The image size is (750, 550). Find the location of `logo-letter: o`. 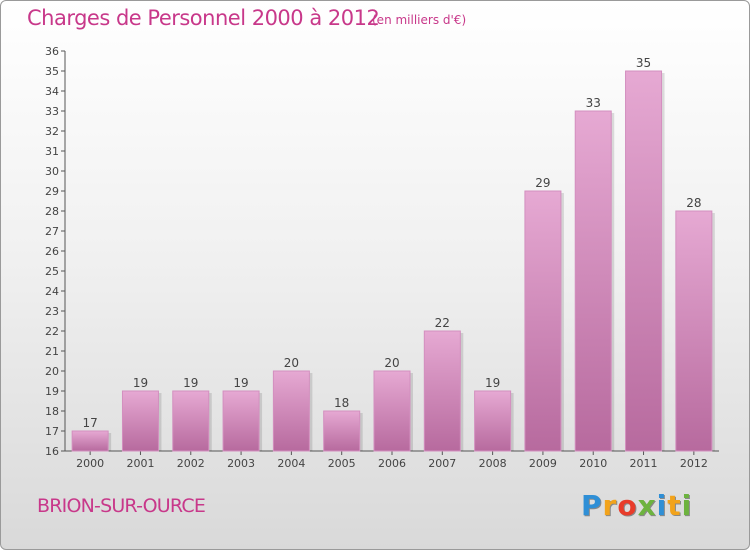

logo-letter: o is located at coordinates (627, 505).